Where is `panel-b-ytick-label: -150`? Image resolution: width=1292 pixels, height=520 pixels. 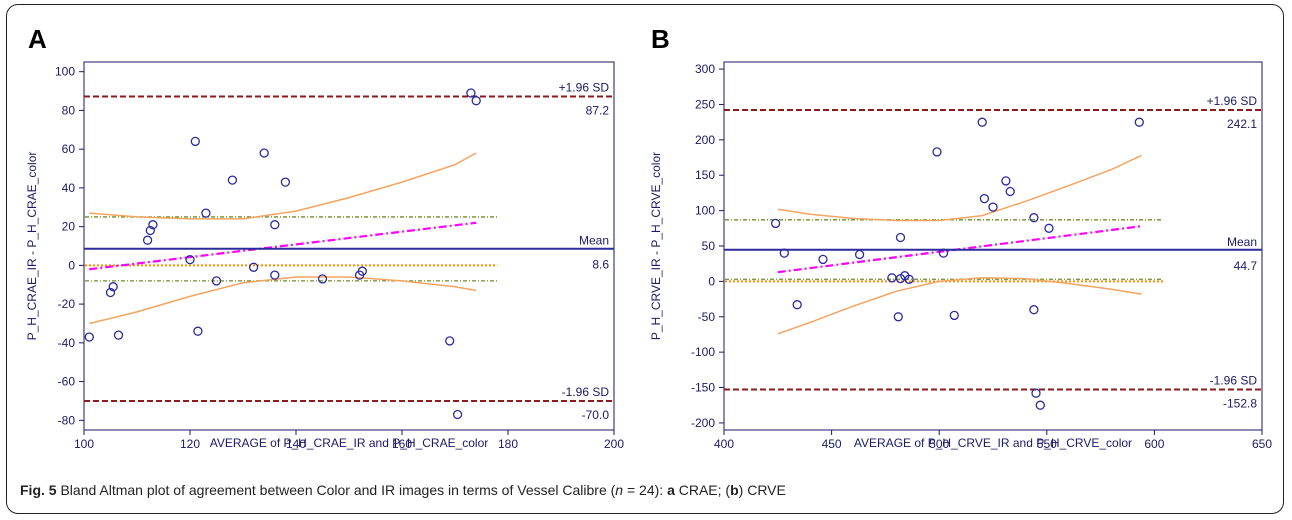 panel-b-ytick-label: -150 is located at coordinates (703, 388).